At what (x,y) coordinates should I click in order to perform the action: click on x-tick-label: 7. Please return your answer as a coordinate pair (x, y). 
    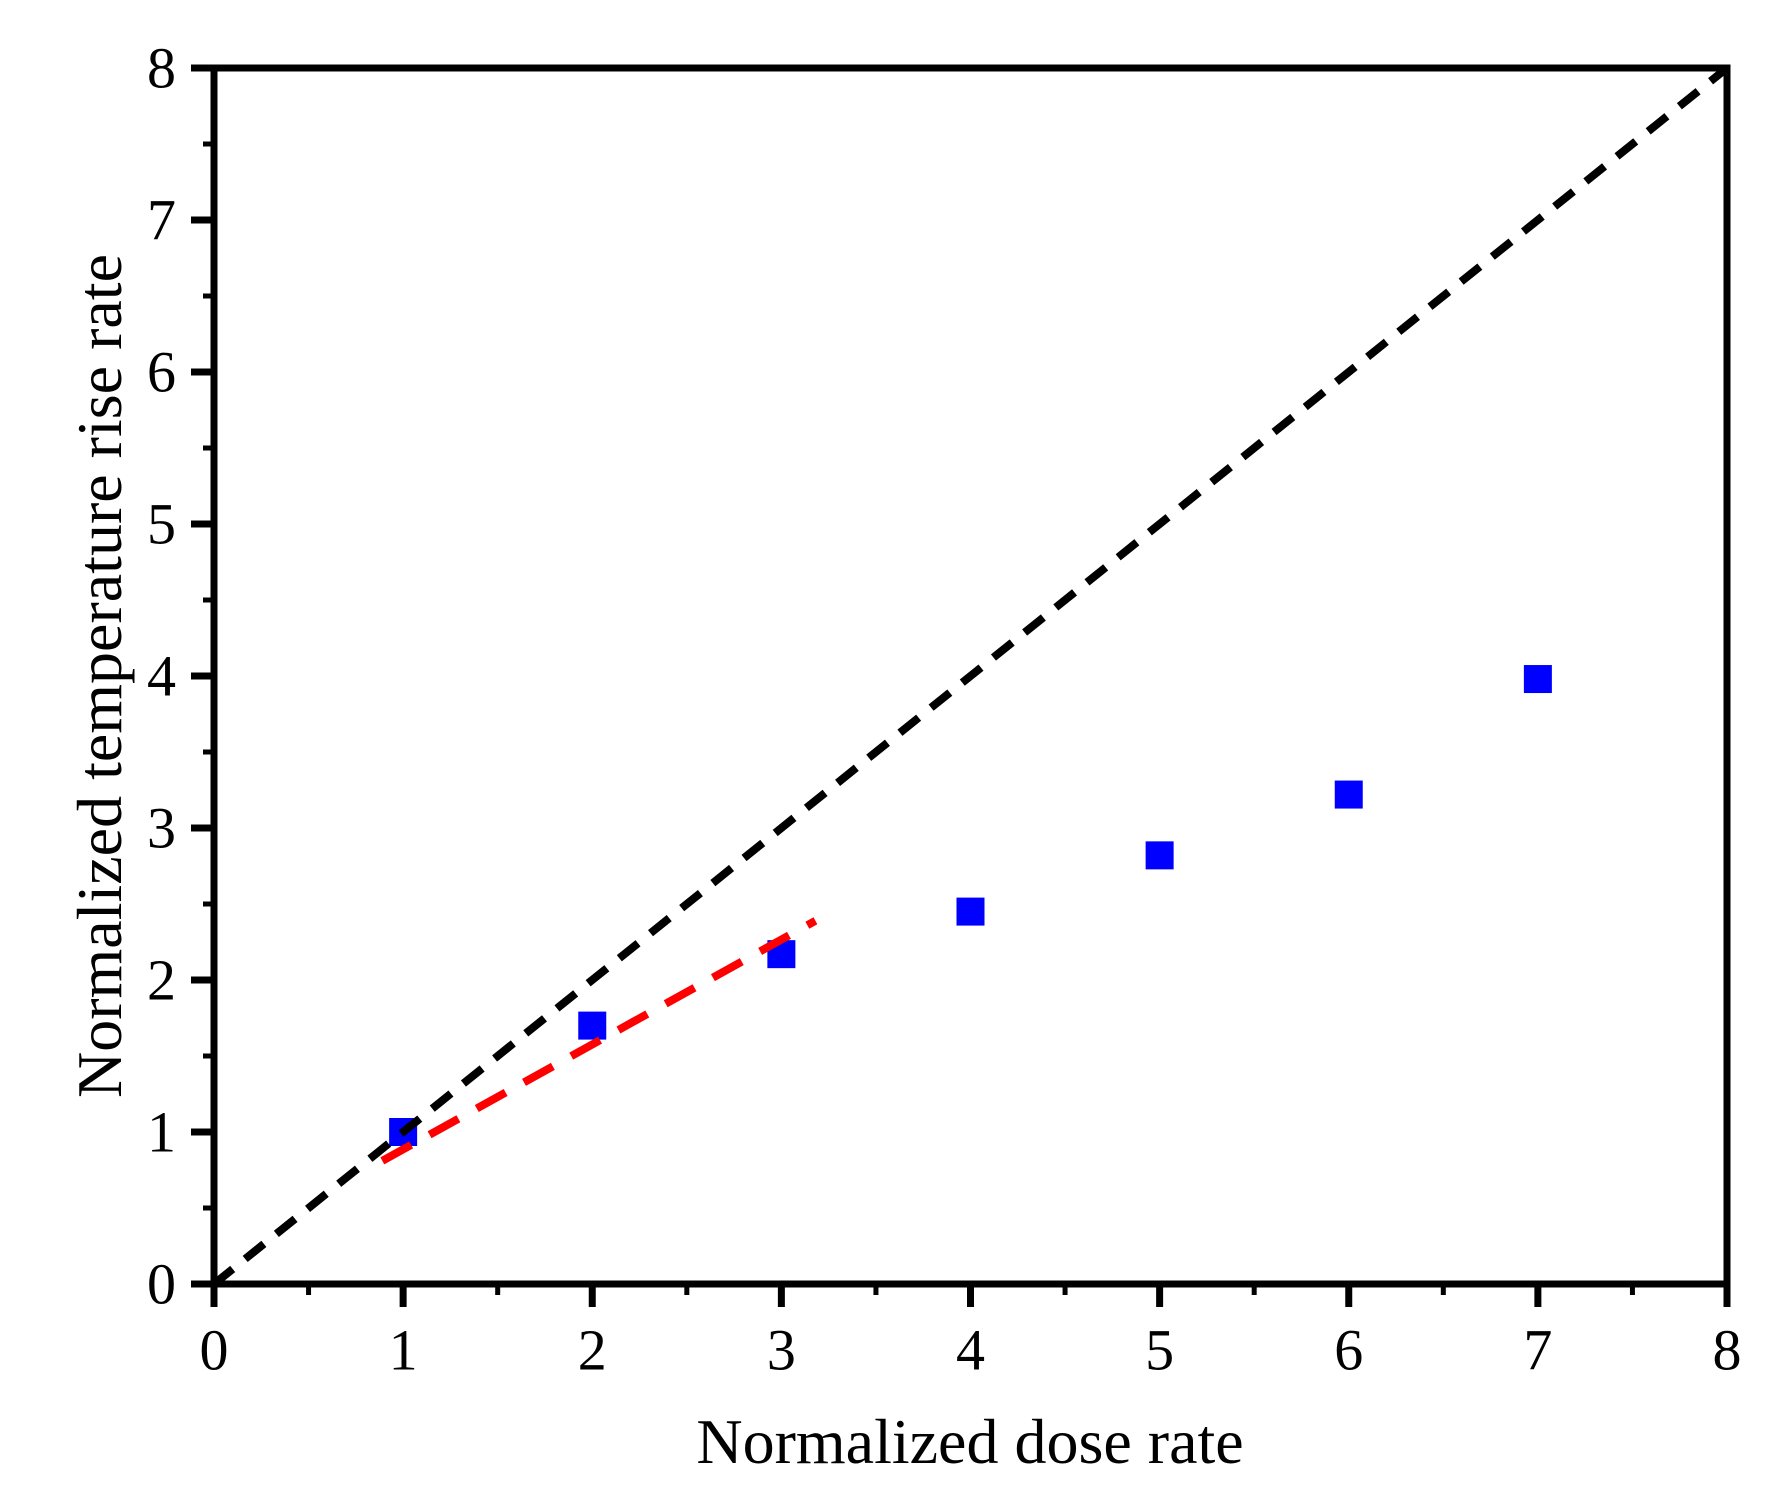
    Looking at the image, I should click on (1537, 1350).